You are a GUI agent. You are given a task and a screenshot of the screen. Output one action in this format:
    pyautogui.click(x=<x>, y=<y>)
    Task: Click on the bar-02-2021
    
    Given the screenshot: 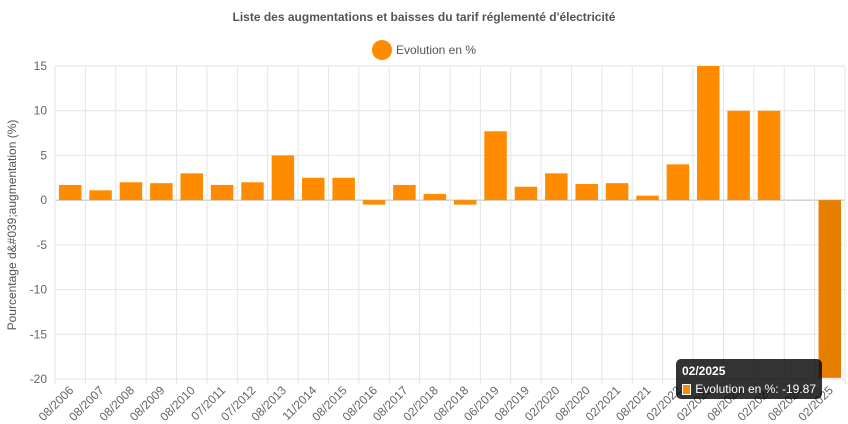 What is the action you would take?
    pyautogui.click(x=617, y=192)
    